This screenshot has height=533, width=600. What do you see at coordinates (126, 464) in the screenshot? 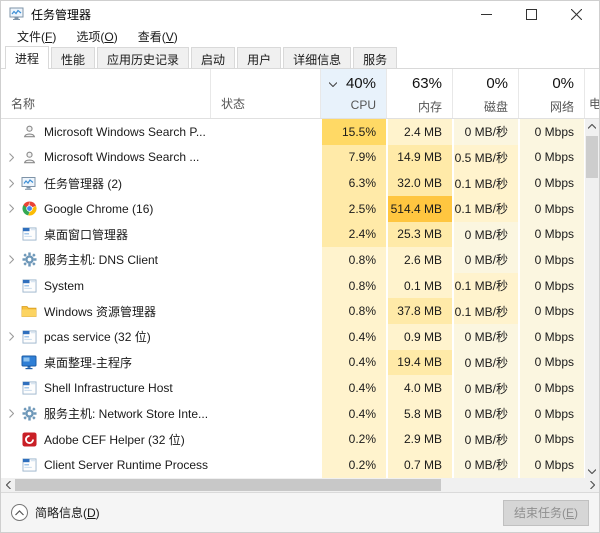
I see `process-name: Client Server Runtime Process` at bounding box center [126, 464].